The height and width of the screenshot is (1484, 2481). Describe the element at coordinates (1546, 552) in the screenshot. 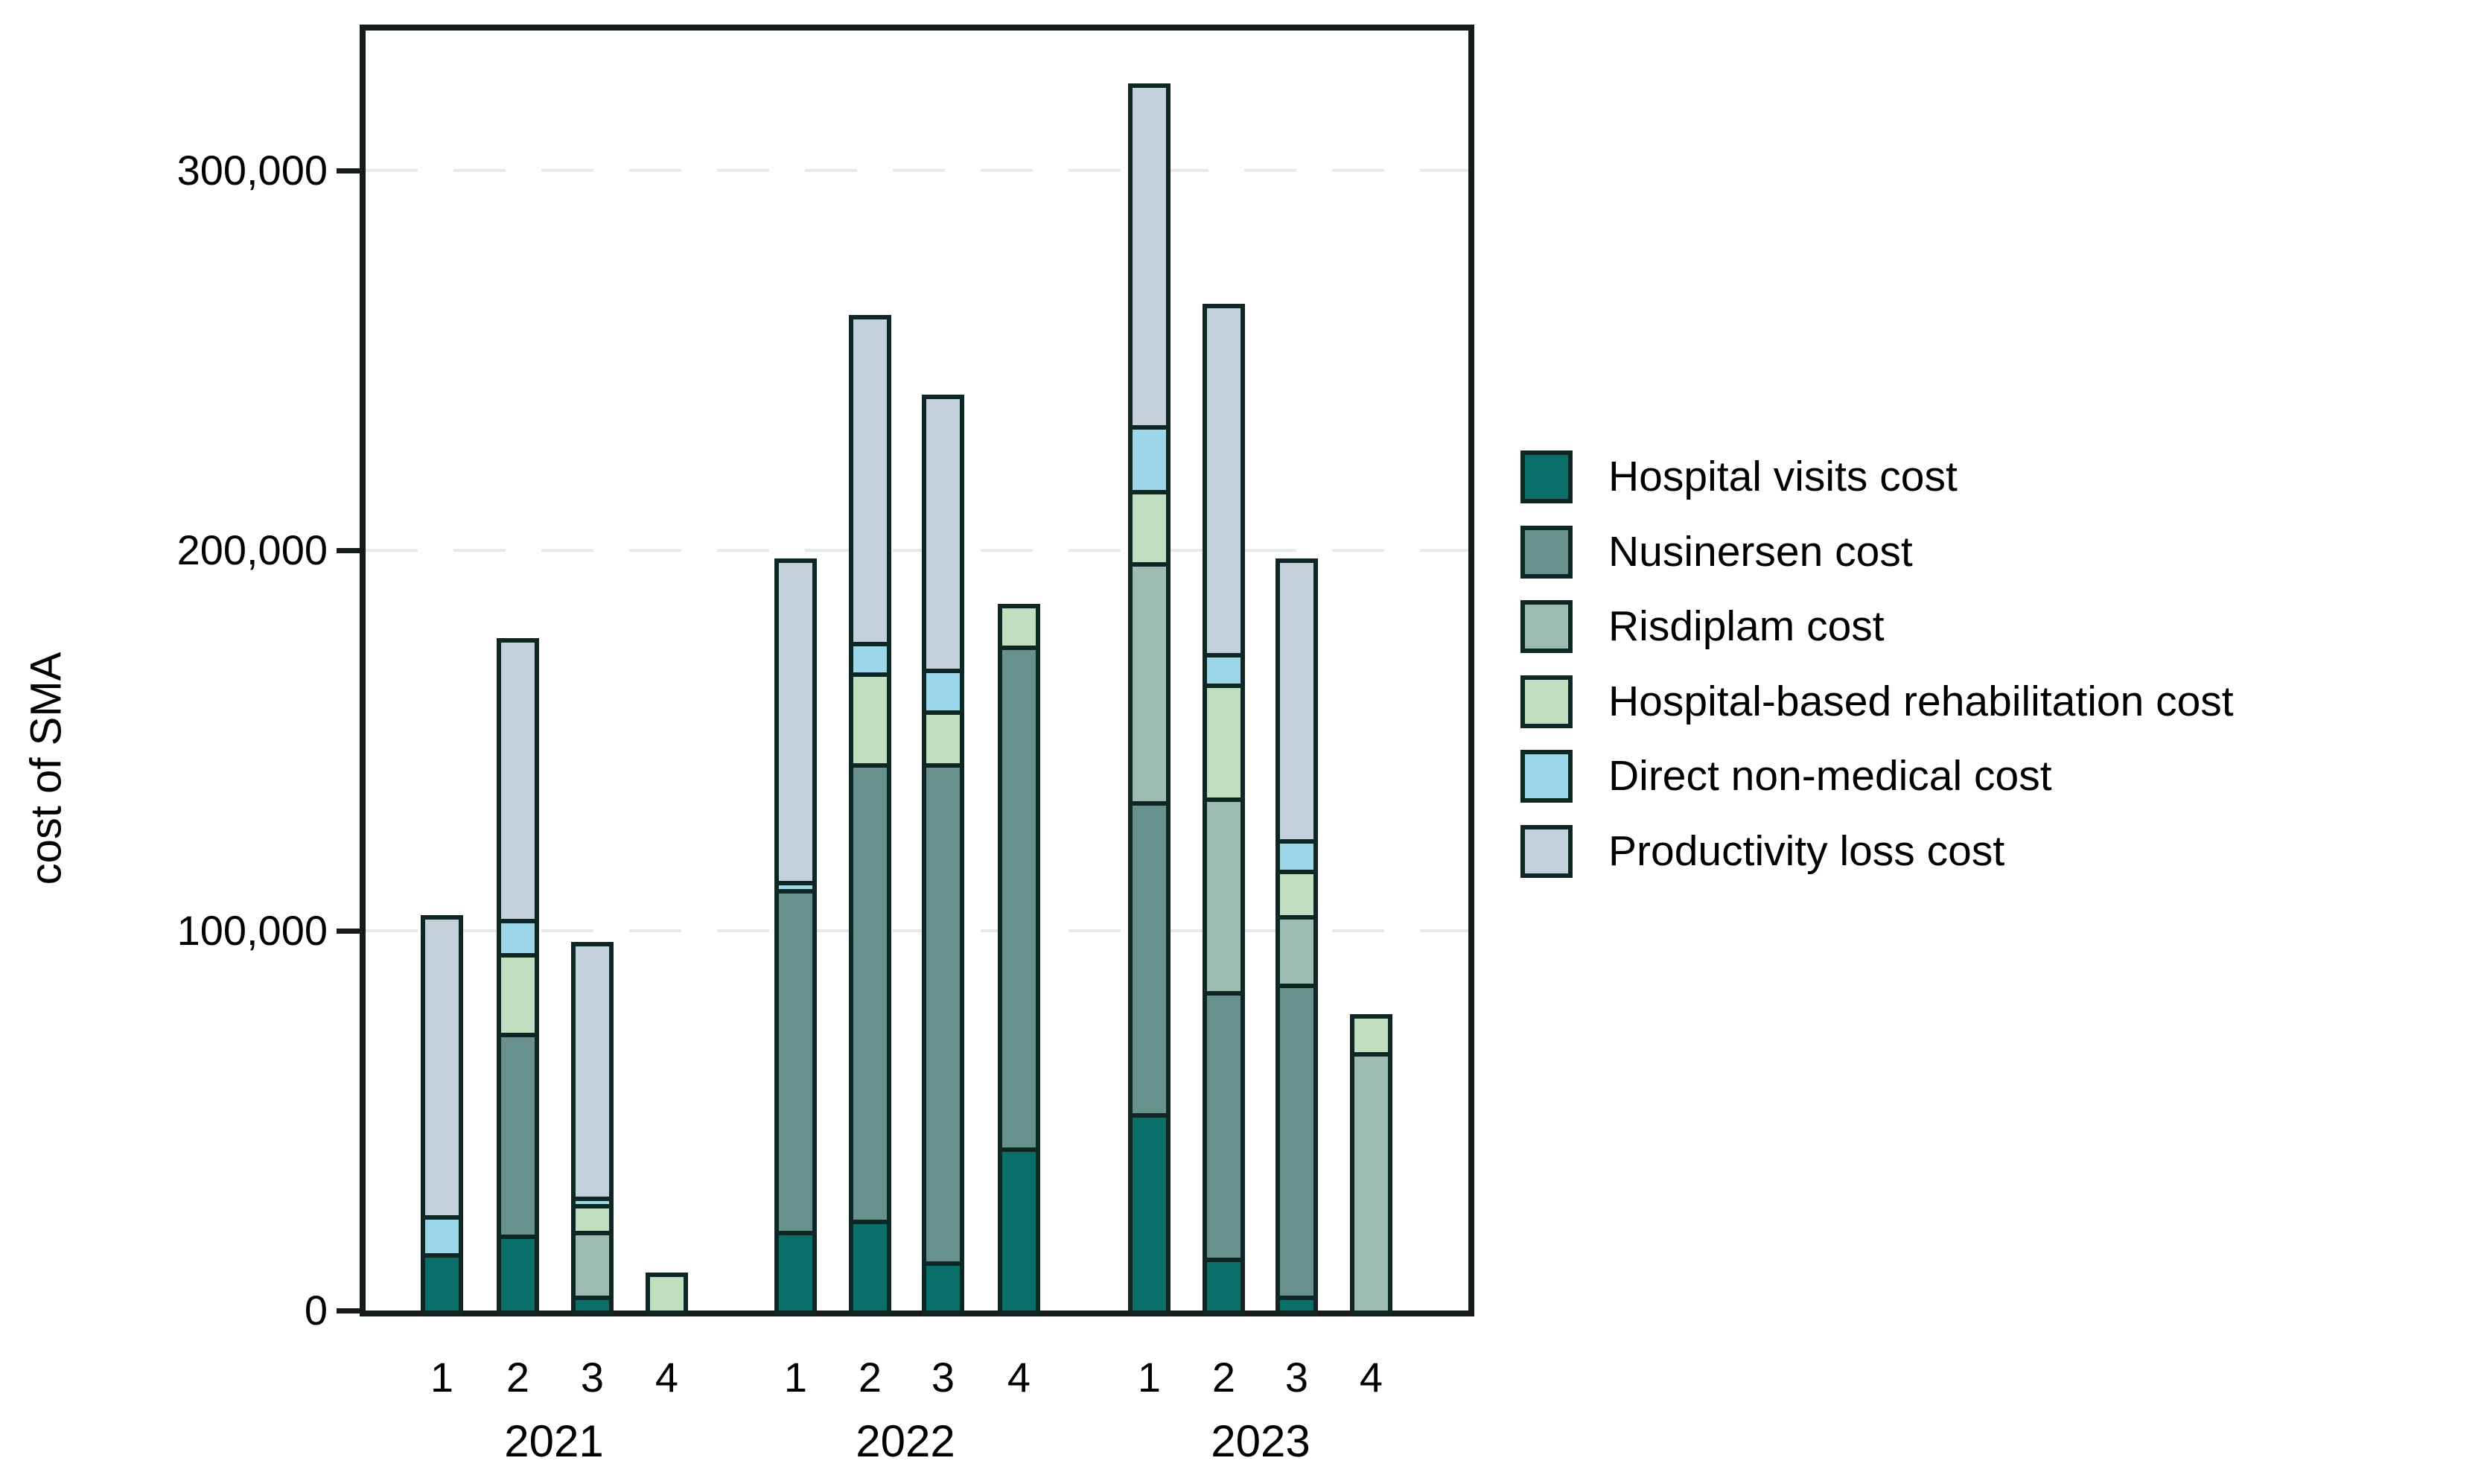

I see `legend-swatch-nusinersen-cost` at that location.